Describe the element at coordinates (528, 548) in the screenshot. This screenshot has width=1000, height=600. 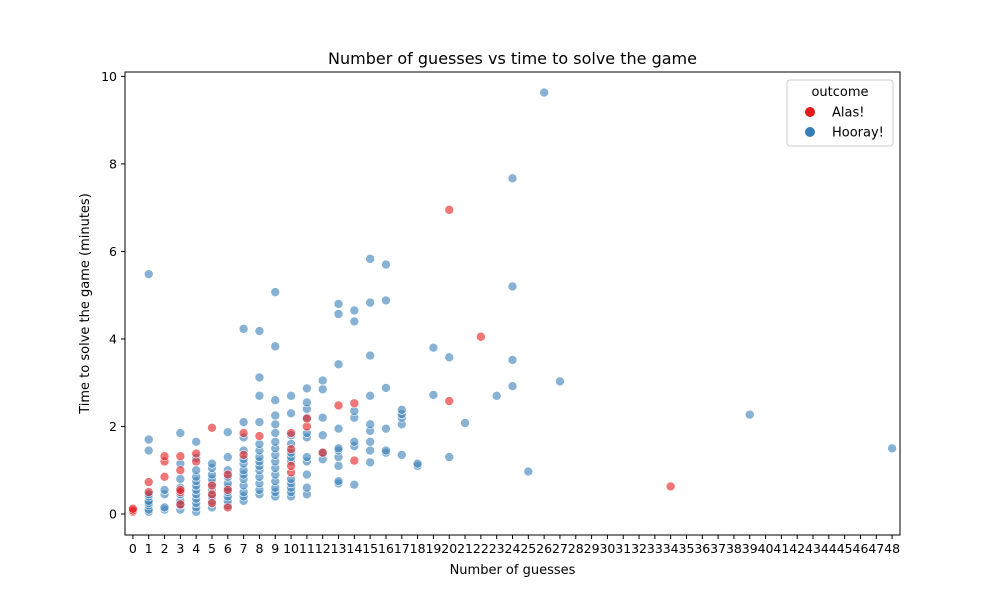
I see `x-tick-label: 25` at that location.